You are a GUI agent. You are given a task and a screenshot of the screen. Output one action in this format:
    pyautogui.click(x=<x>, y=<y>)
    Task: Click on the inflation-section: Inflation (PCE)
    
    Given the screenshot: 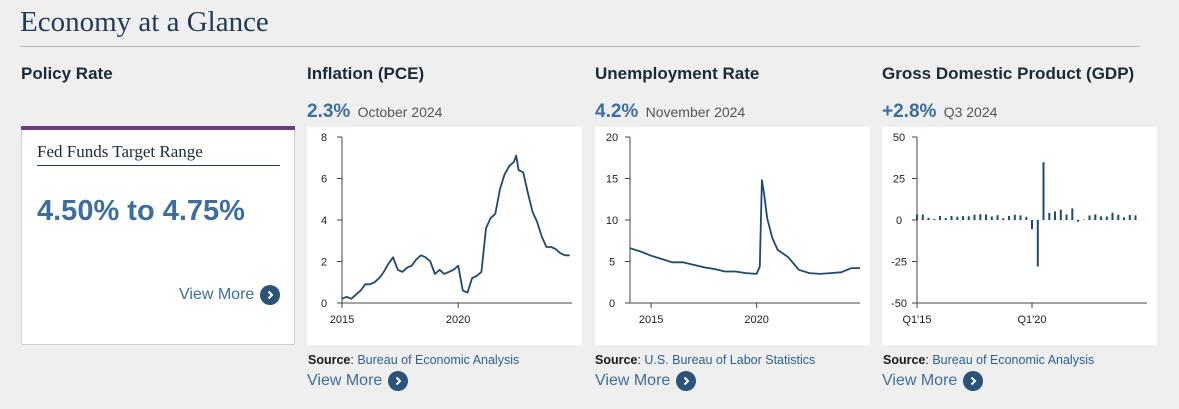 What is the action you would take?
    pyautogui.click(x=365, y=74)
    